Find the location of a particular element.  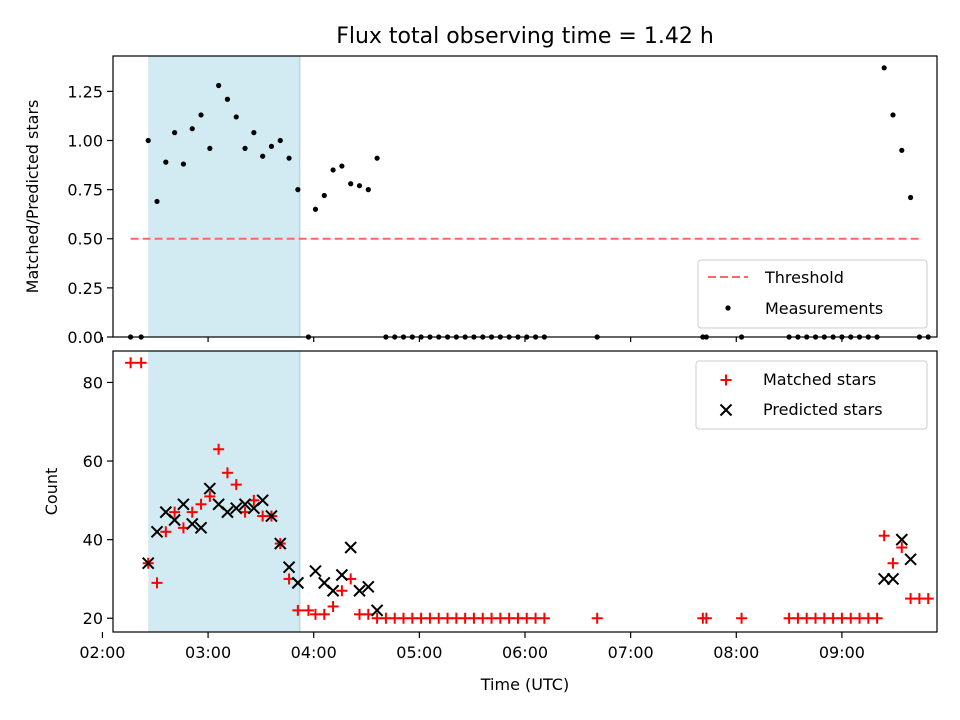

y-tick-label: 1.25 is located at coordinates (85, 91).